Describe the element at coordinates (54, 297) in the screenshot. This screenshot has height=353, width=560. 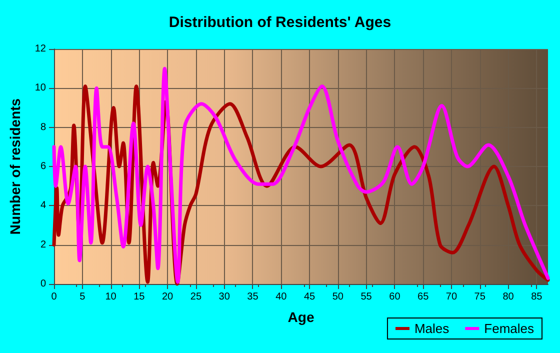
I see `x-tick-label: 0` at that location.